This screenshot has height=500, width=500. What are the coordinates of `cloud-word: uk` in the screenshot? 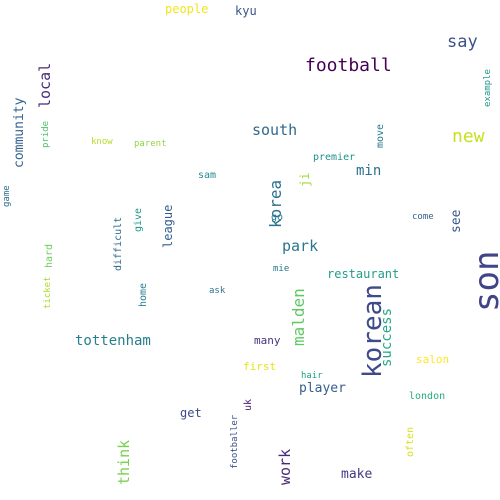 It's located at (248, 404).